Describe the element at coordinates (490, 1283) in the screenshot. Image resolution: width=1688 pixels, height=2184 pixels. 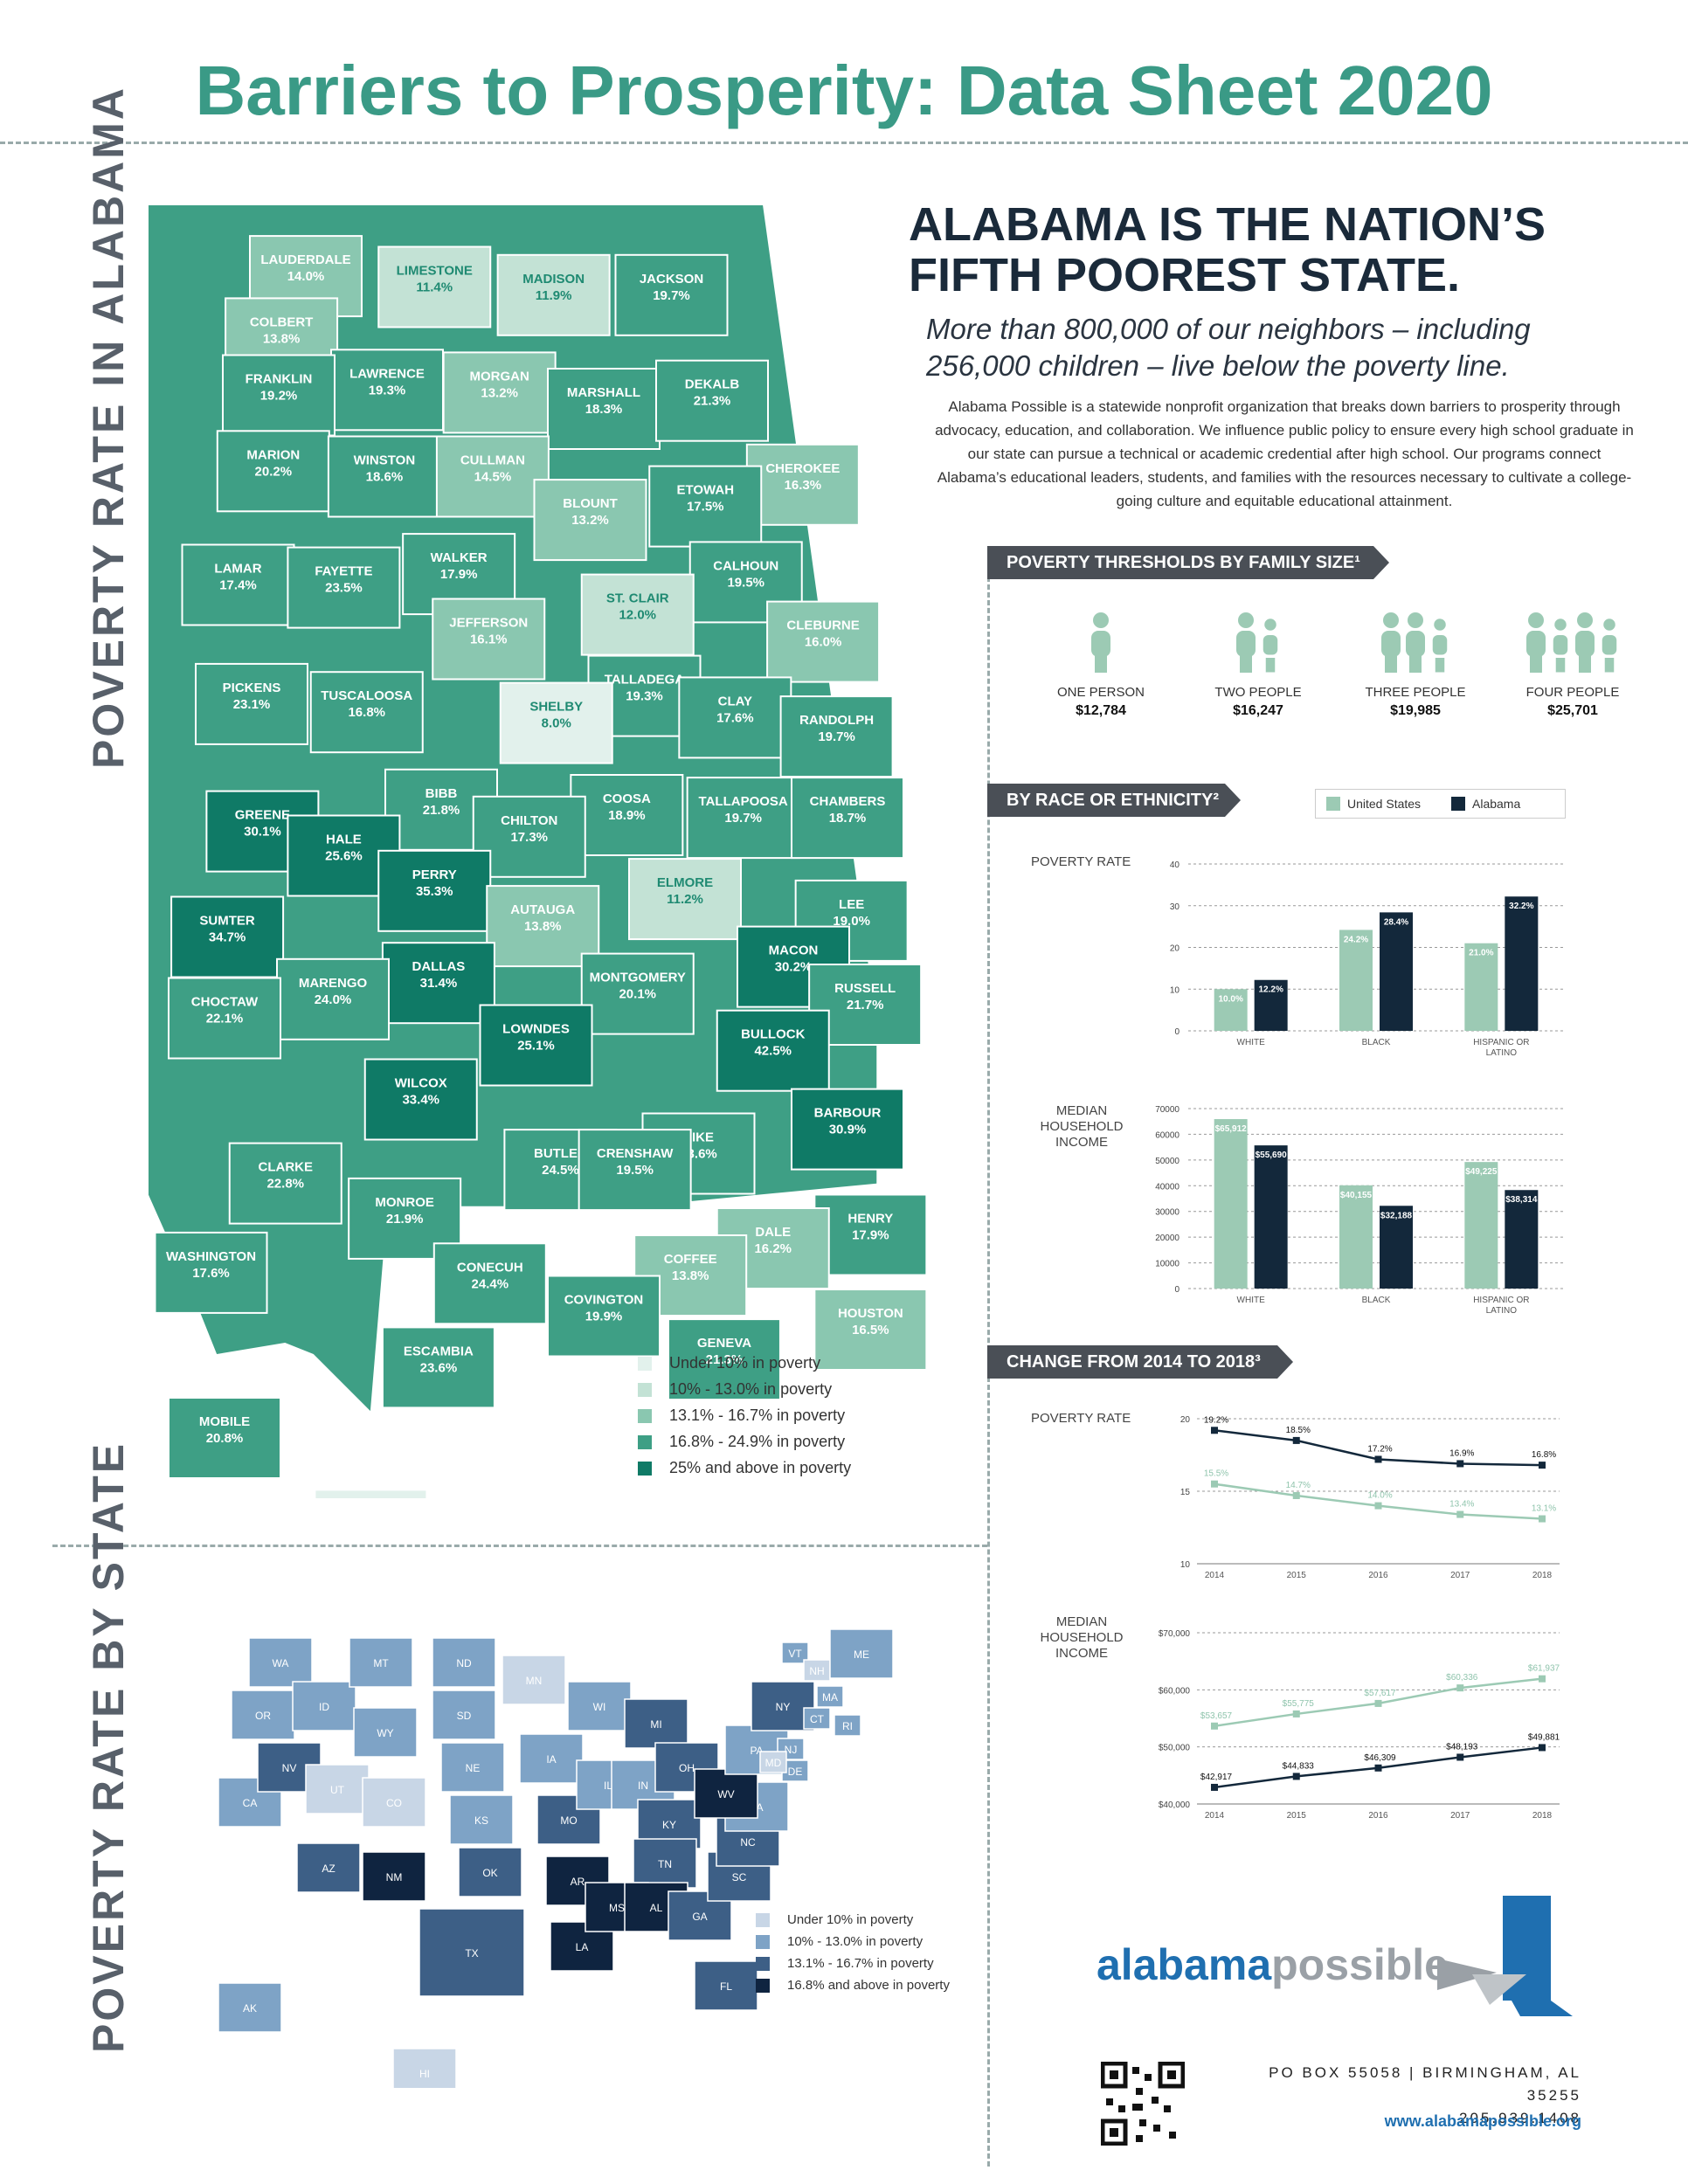
I see `county-rate-label: 24.4%` at that location.